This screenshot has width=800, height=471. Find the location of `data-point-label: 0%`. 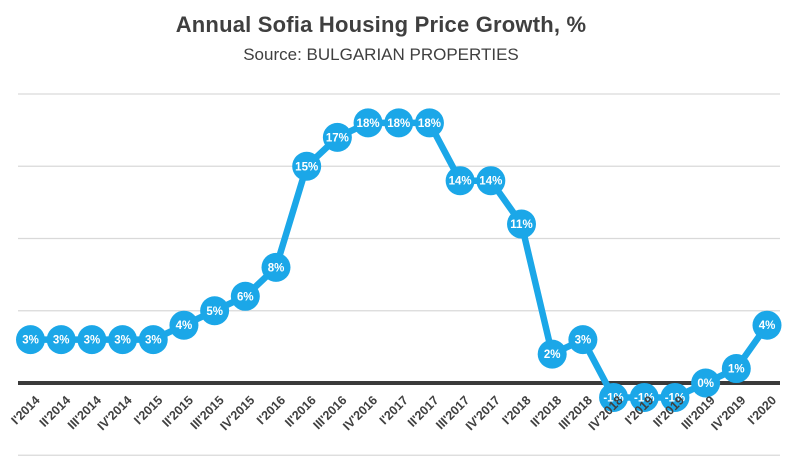

data-point-label: 0% is located at coordinates (705, 384).